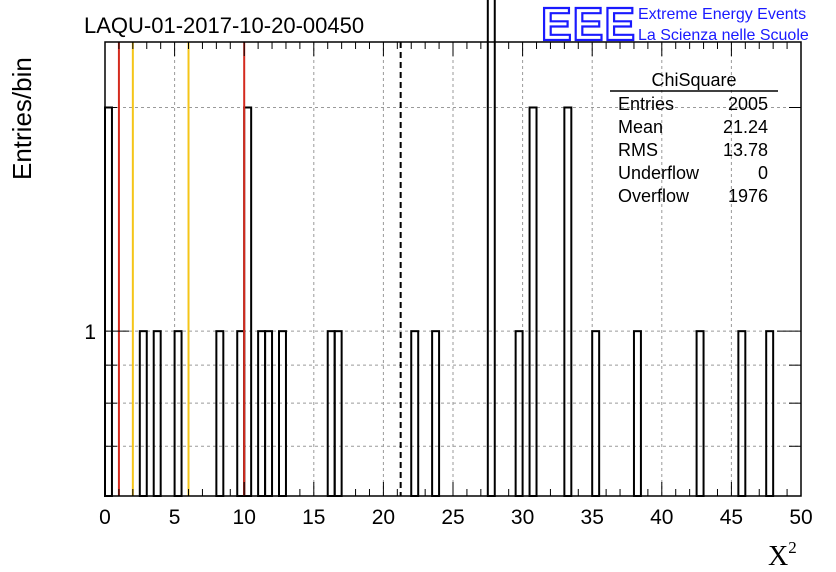 Image resolution: width=836 pixels, height=572 pixels. I want to click on x-tick-label: 30, so click(522, 517).